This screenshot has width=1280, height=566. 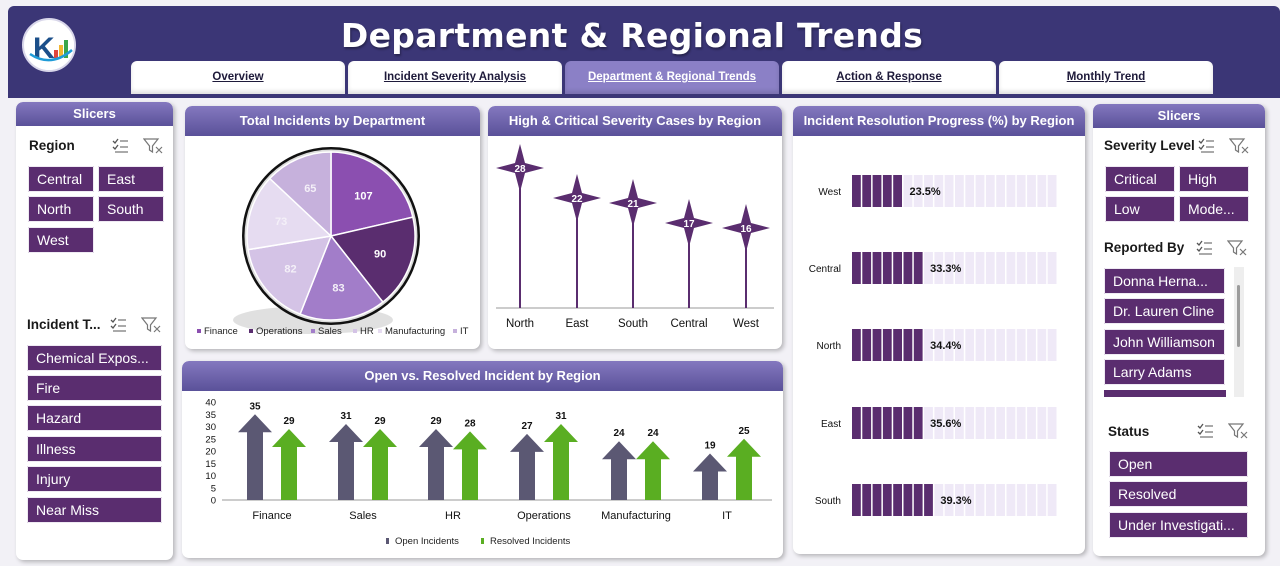 What do you see at coordinates (455, 77) in the screenshot?
I see `tab-incident-severity-analysis: Incident Severity Analysis` at bounding box center [455, 77].